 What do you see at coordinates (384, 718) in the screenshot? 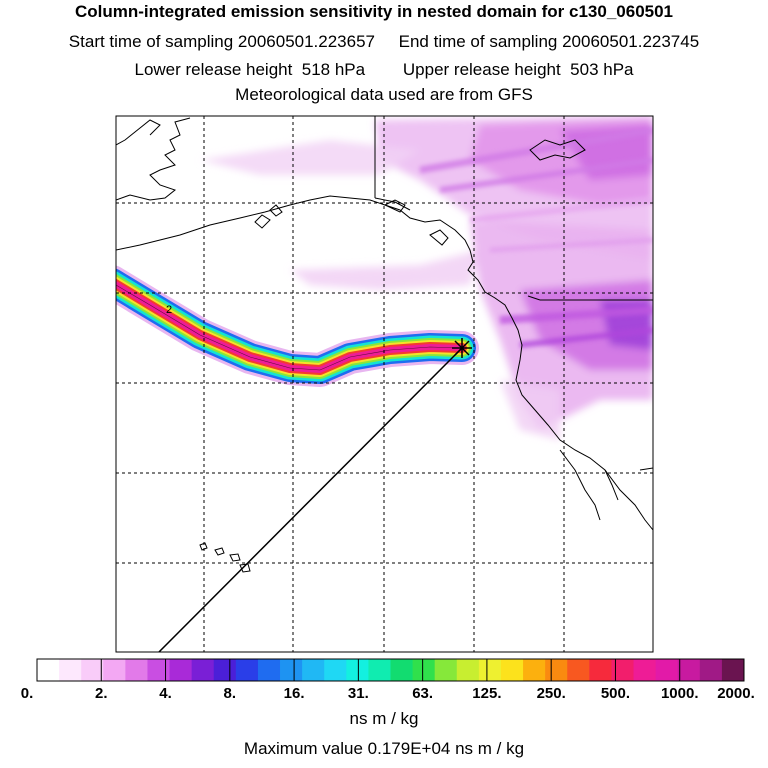
I see `colorbar-unit-label: ns m / kg` at bounding box center [384, 718].